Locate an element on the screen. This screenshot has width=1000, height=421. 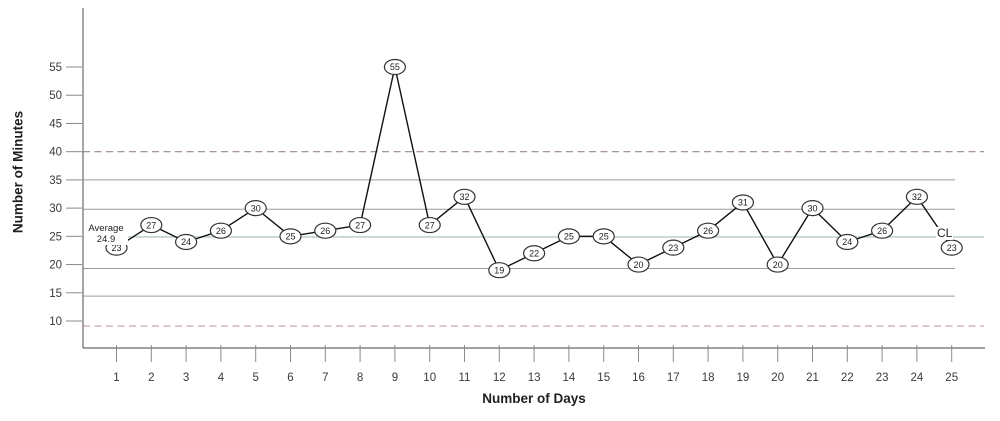
x-tick-label: 11 is located at coordinates (465, 378).